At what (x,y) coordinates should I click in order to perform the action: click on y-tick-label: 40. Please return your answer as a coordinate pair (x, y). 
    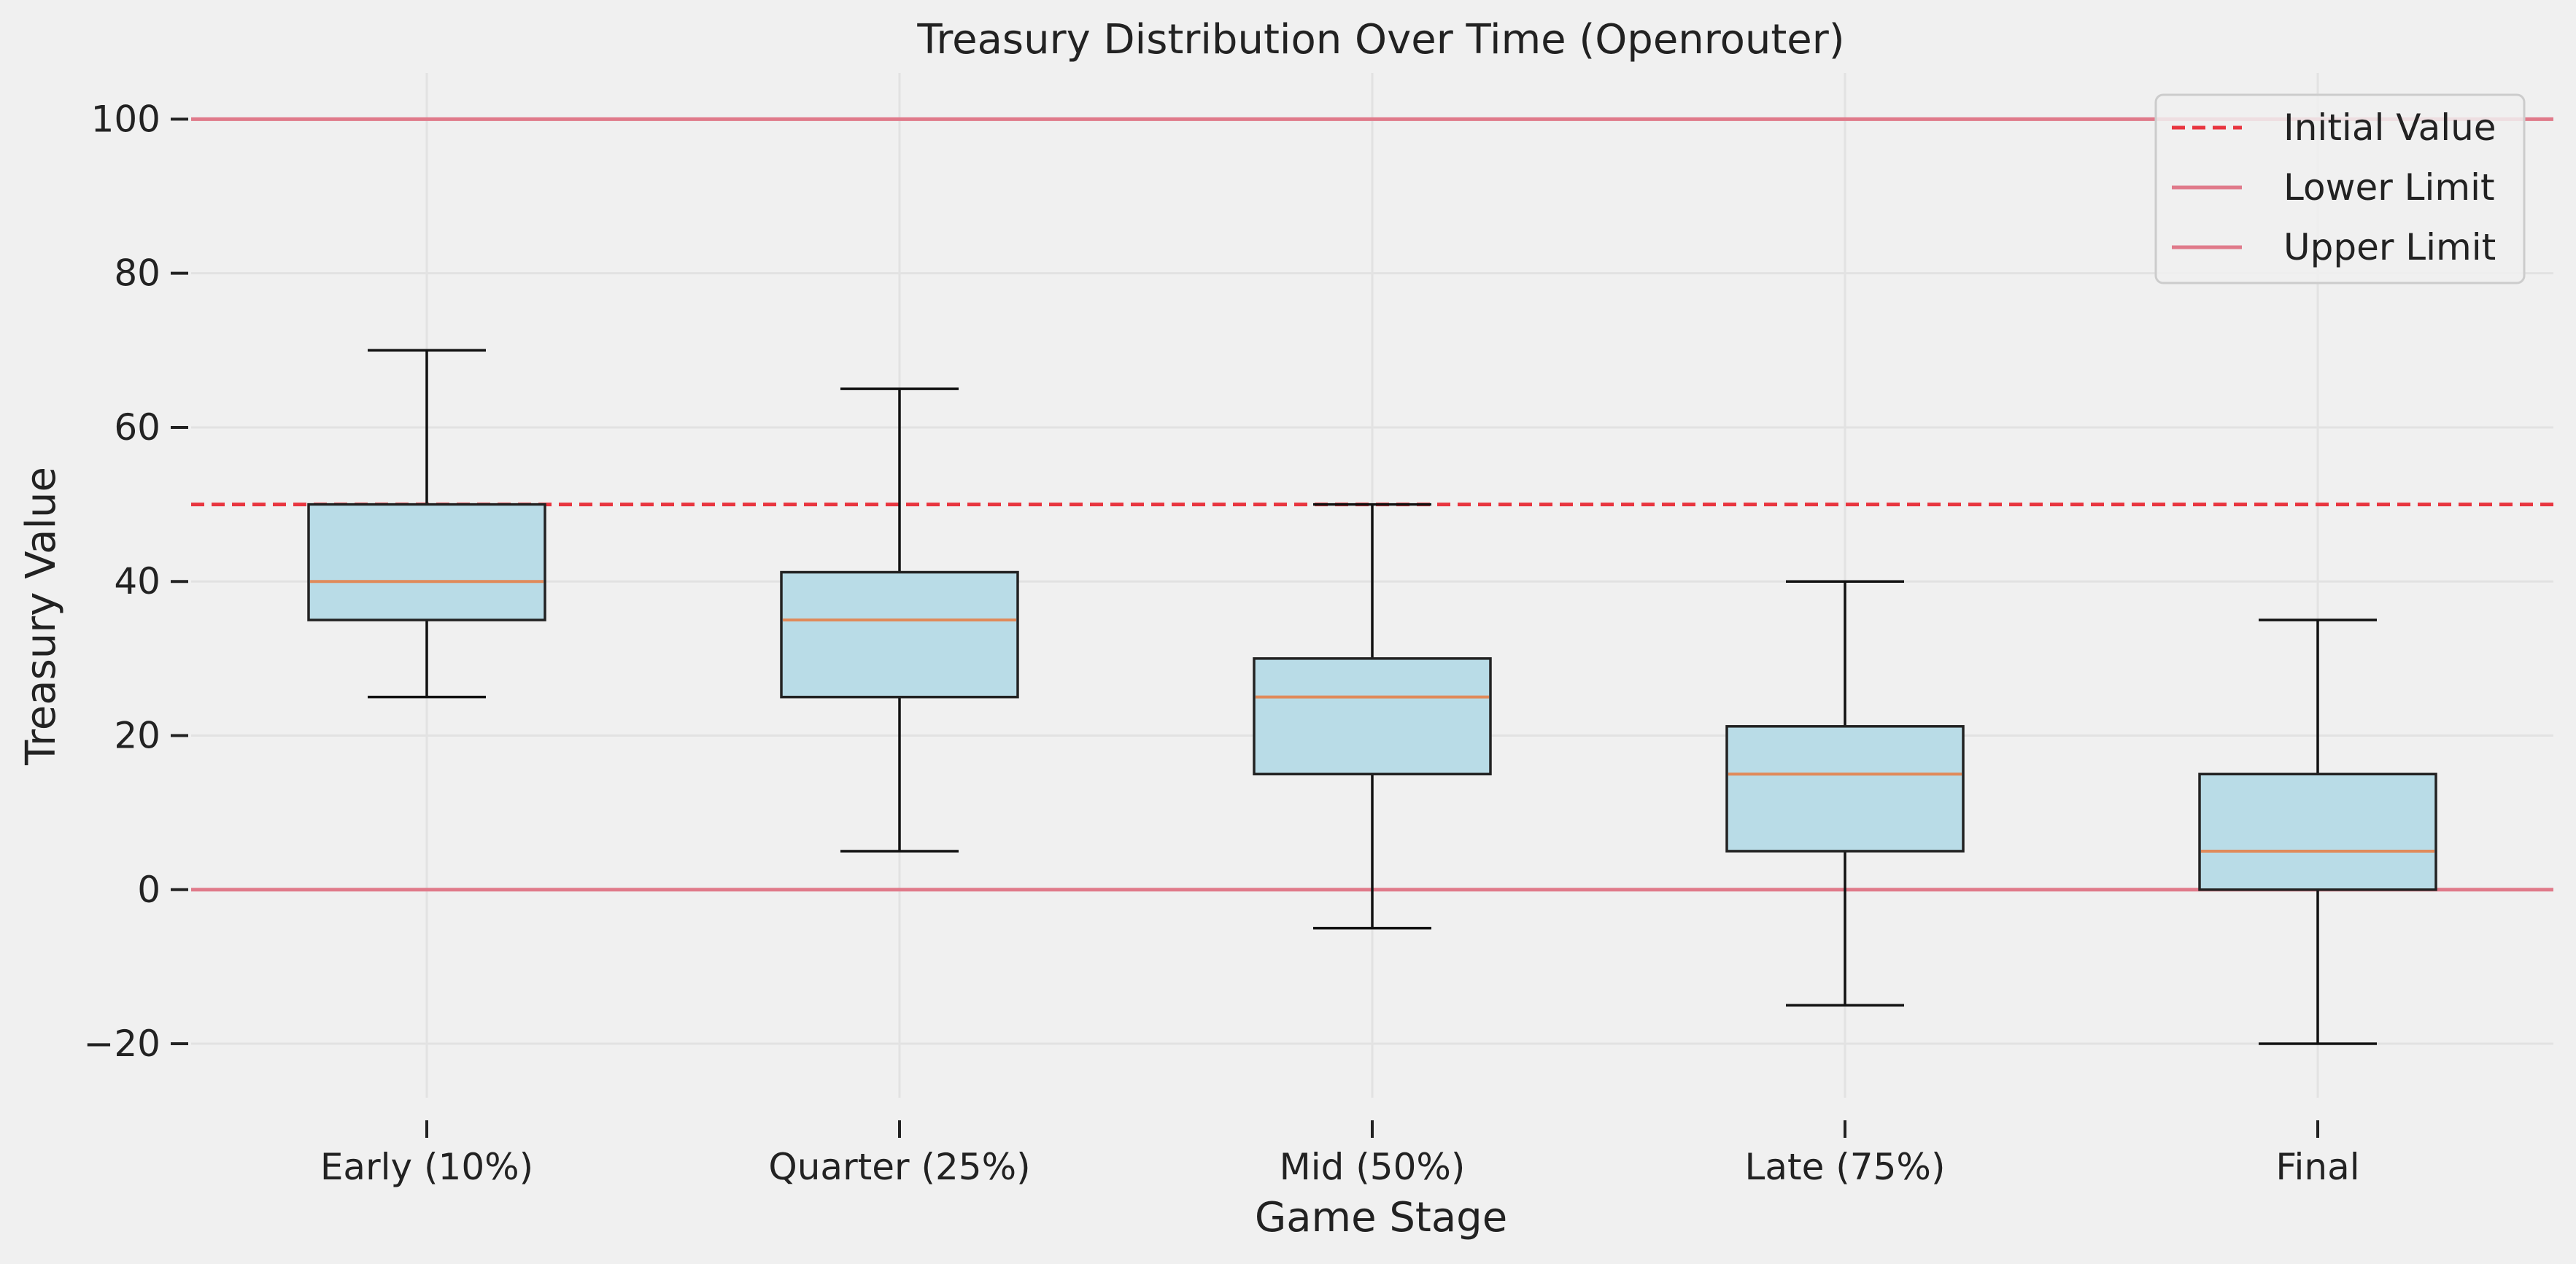
    Looking at the image, I should click on (137, 581).